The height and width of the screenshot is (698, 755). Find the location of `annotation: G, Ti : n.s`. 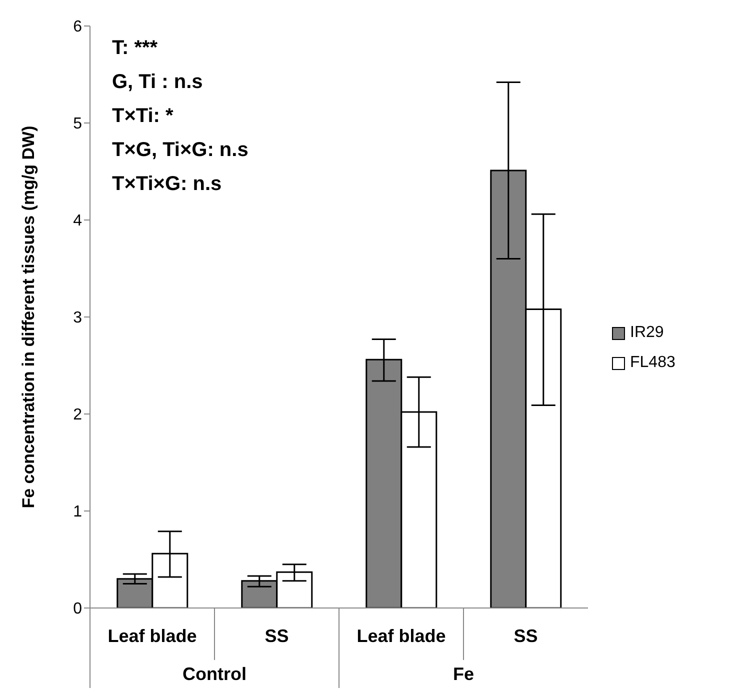

annotation: G, Ti : n.s is located at coordinates (157, 82).